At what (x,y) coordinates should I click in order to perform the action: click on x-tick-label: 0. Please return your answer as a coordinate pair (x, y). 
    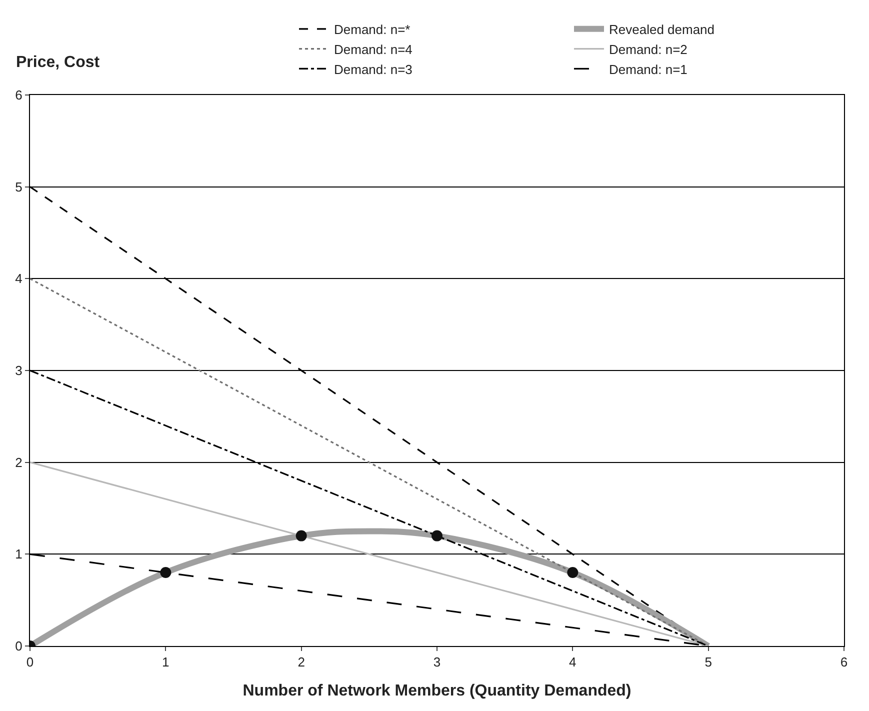
    Looking at the image, I should click on (30, 662).